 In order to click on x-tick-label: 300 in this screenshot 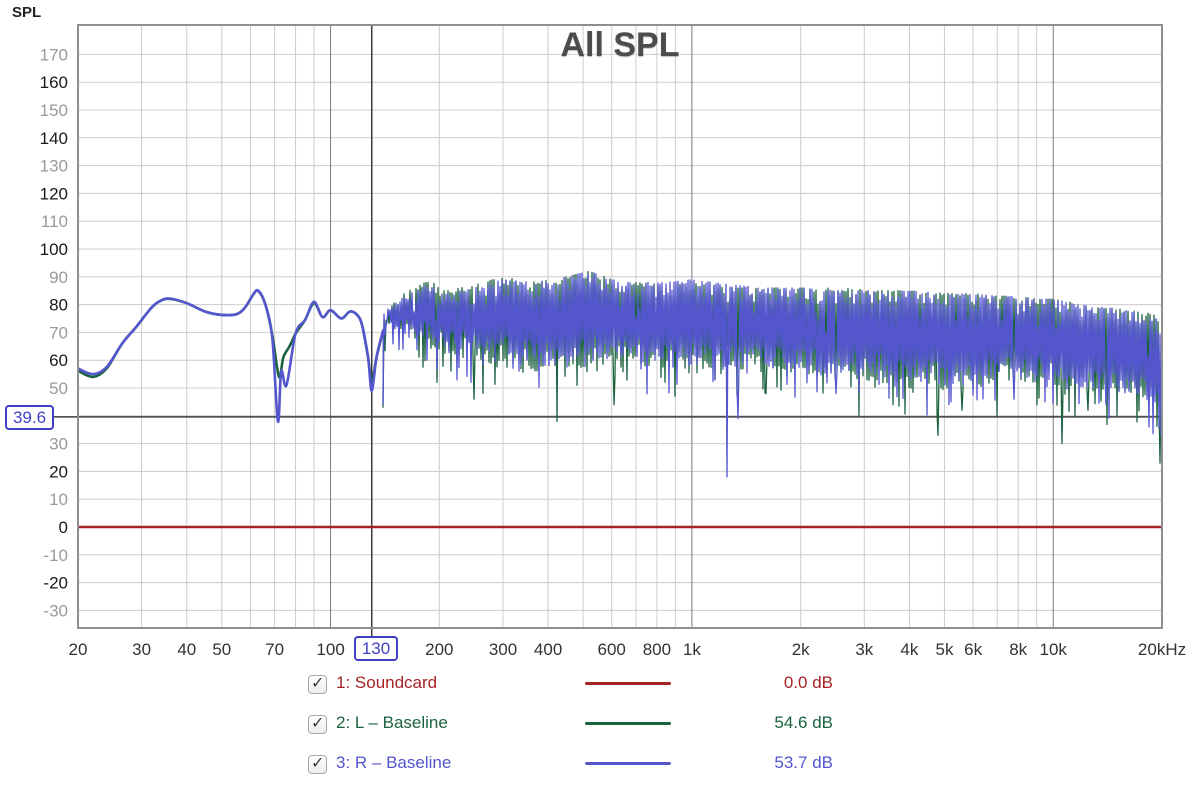, I will do `click(503, 649)`.